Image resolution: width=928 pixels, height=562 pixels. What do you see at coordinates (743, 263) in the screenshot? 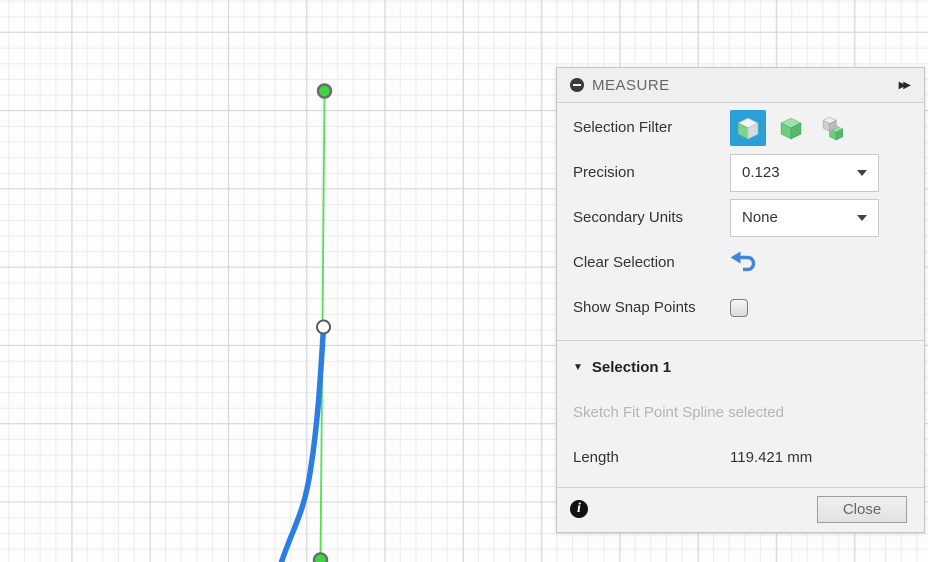
I see `undo-arrow-icon` at bounding box center [743, 263].